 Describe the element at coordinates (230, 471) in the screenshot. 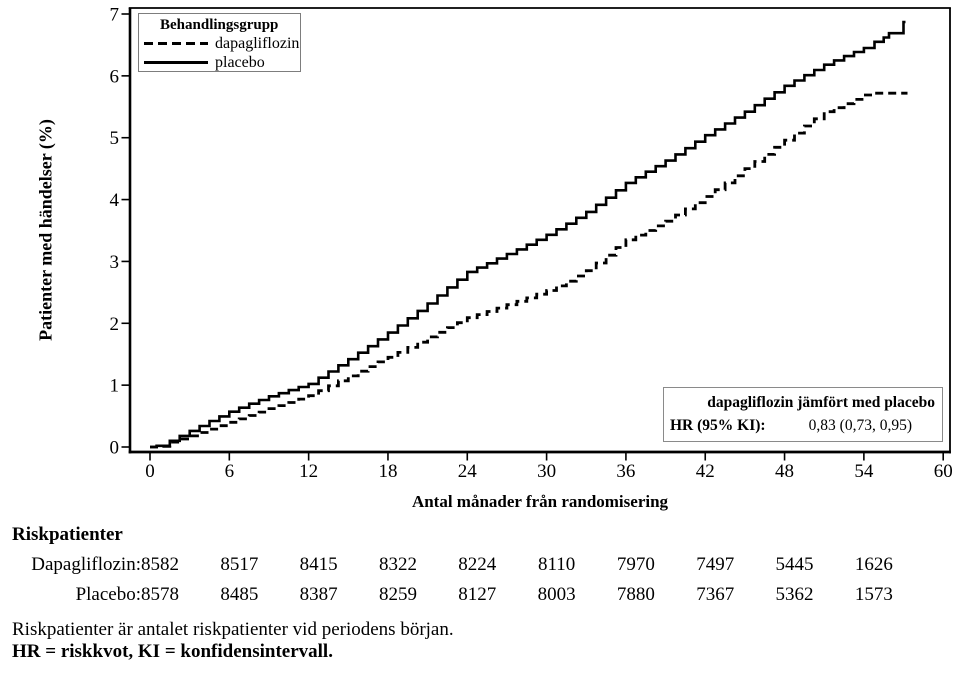

I see `x-tick-label: 6` at that location.